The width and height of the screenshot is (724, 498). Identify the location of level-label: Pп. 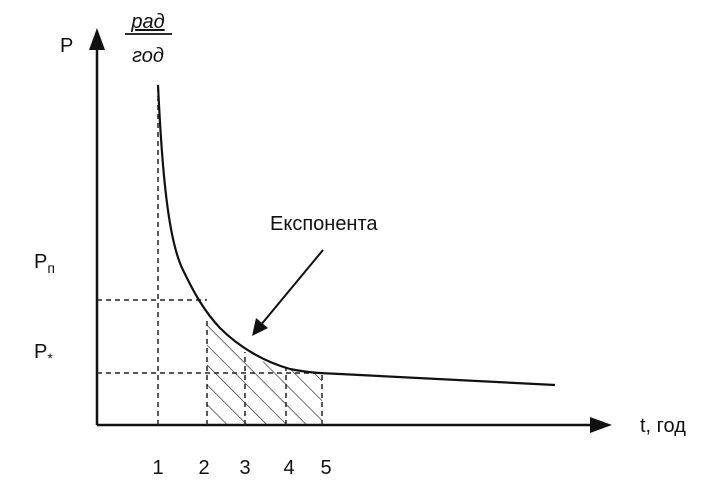
(44, 263).